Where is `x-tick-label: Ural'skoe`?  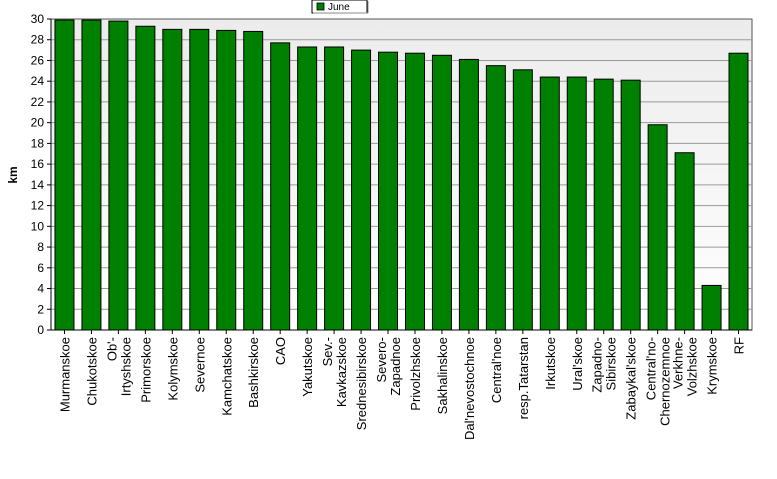 x-tick-label: Ural'skoe is located at coordinates (577, 364).